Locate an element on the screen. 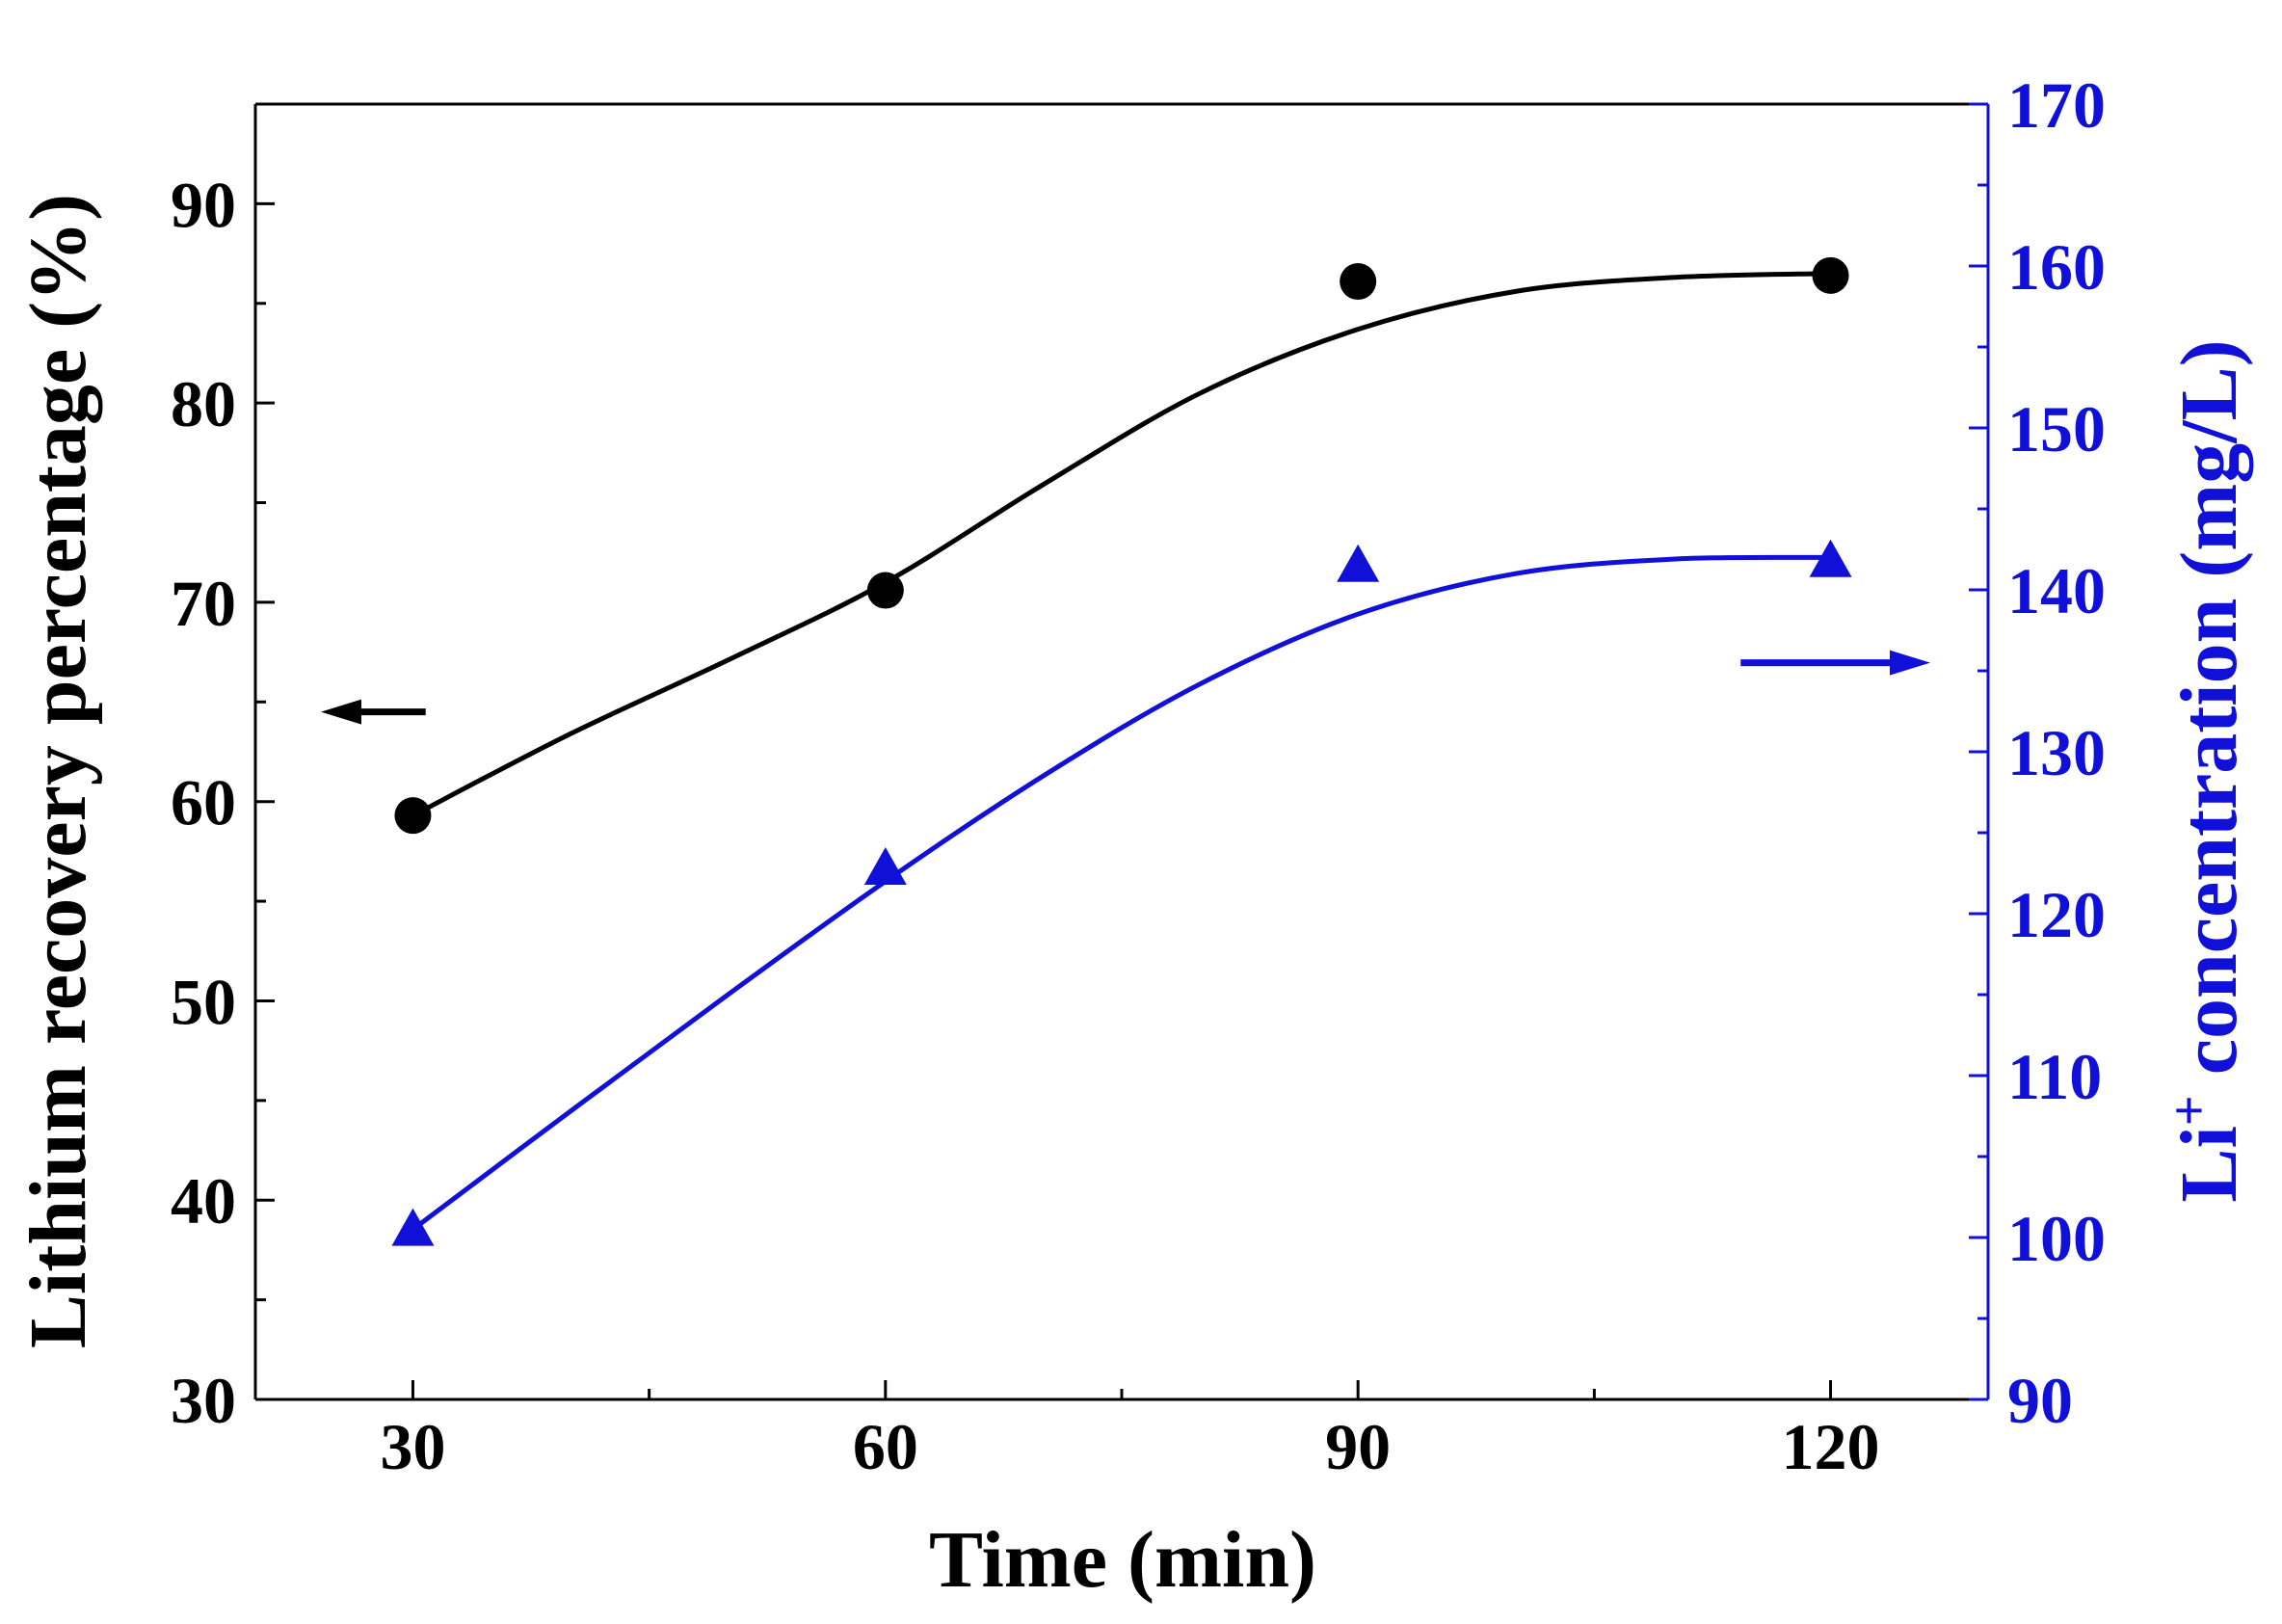 The image size is (2282, 1624). left-y-tick-label: 40 is located at coordinates (203, 1201).